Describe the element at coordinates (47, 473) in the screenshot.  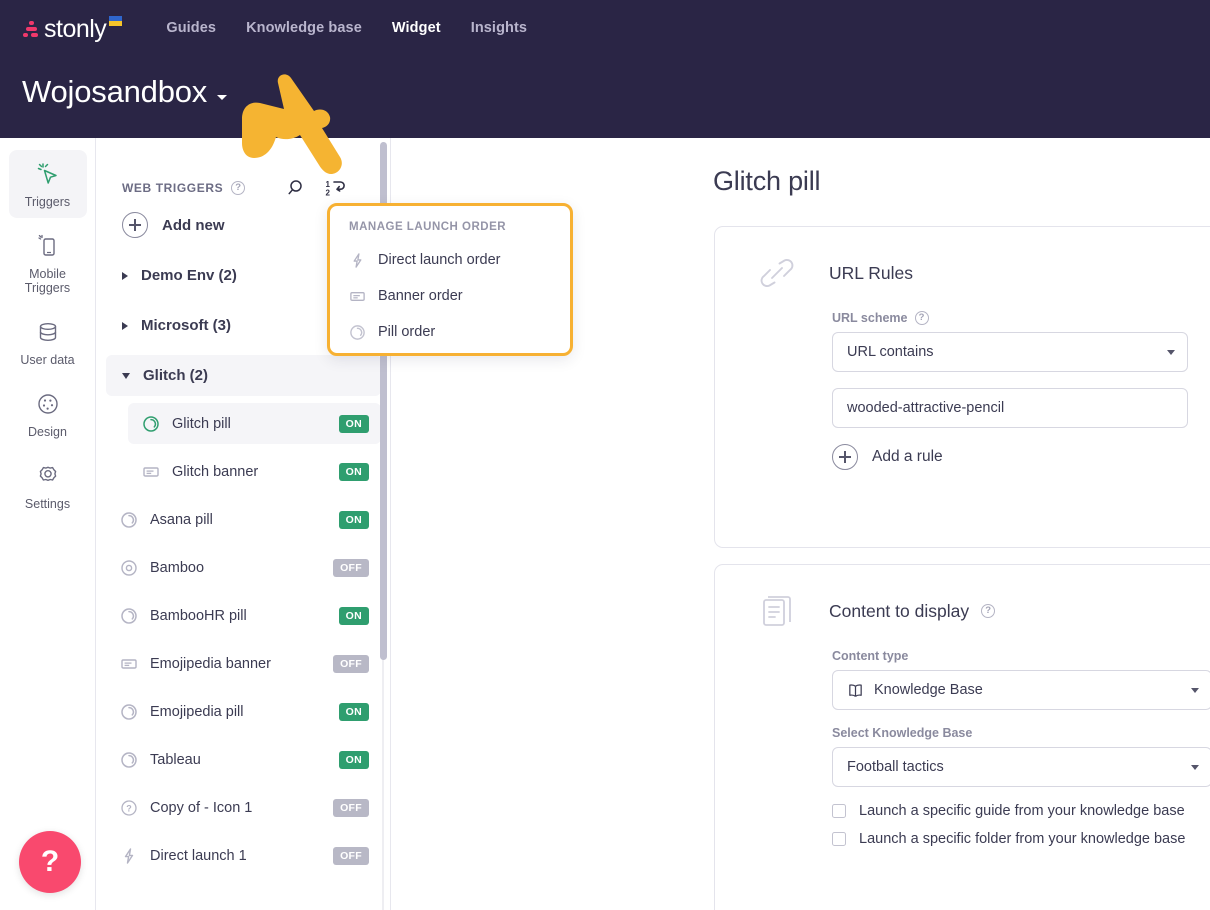
I see `gear-icon` at that location.